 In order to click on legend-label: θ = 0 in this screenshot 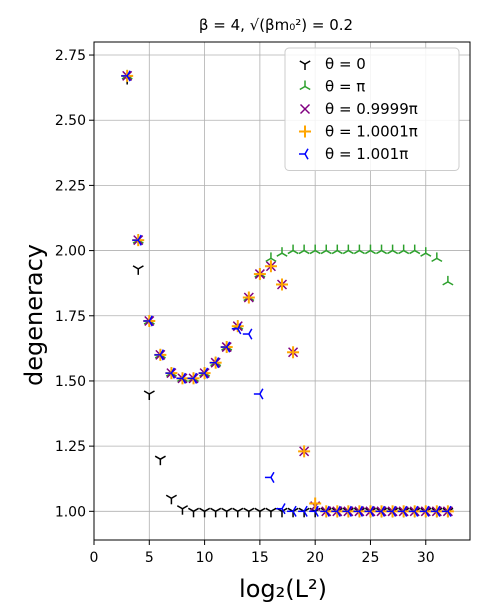, I will do `click(345, 64)`.